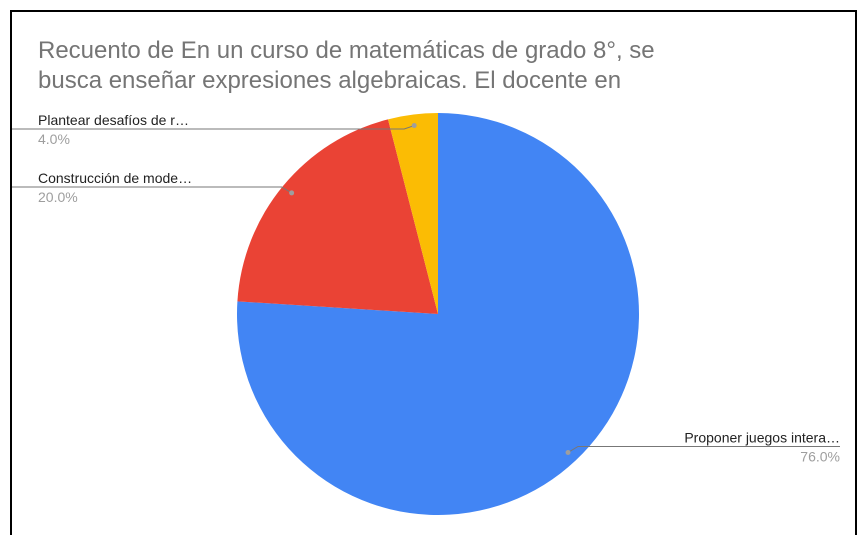  I want to click on slice-value: 76.0%, so click(820, 456).